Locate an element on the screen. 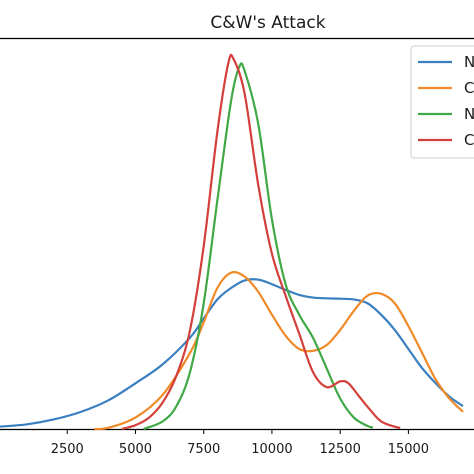 This screenshot has width=474, height=474. x-tick-label: 10000 is located at coordinates (271, 449).